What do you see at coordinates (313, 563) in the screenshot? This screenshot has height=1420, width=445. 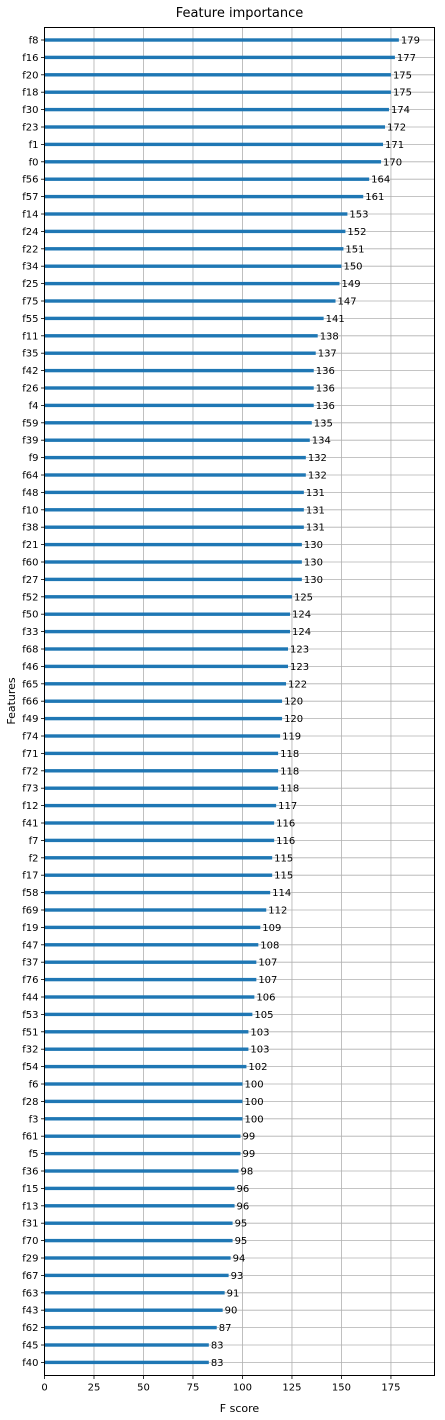 I see `data-label-f60: 130` at bounding box center [313, 563].